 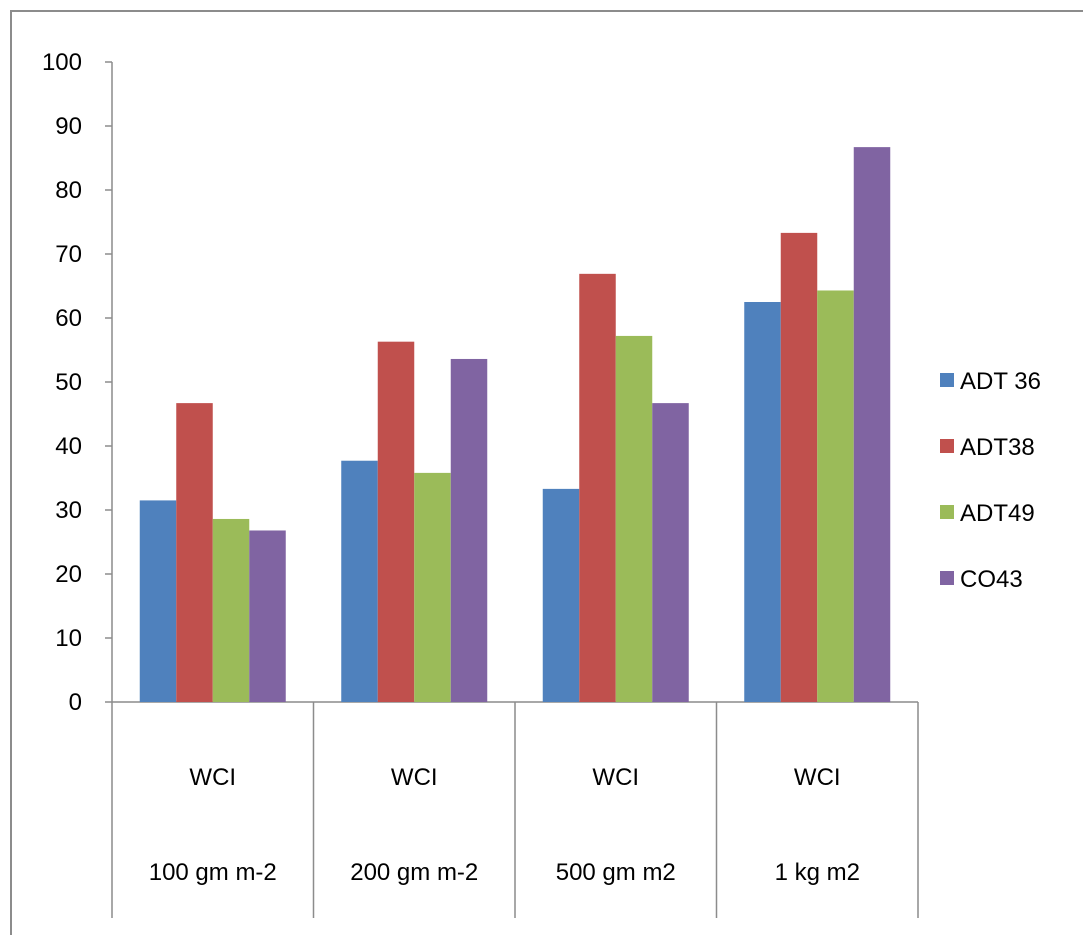 I want to click on y-tick-label: 10, so click(x=68, y=638).